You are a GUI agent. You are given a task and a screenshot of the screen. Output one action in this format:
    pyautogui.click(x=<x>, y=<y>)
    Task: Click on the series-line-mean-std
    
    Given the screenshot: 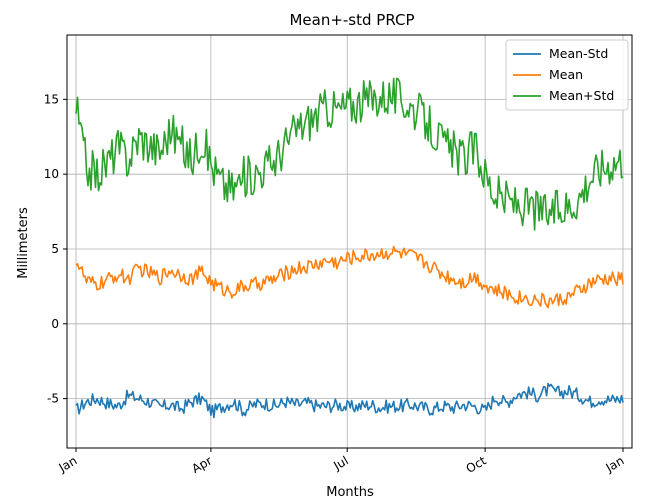 What is the action you would take?
    pyautogui.click(x=349, y=400)
    